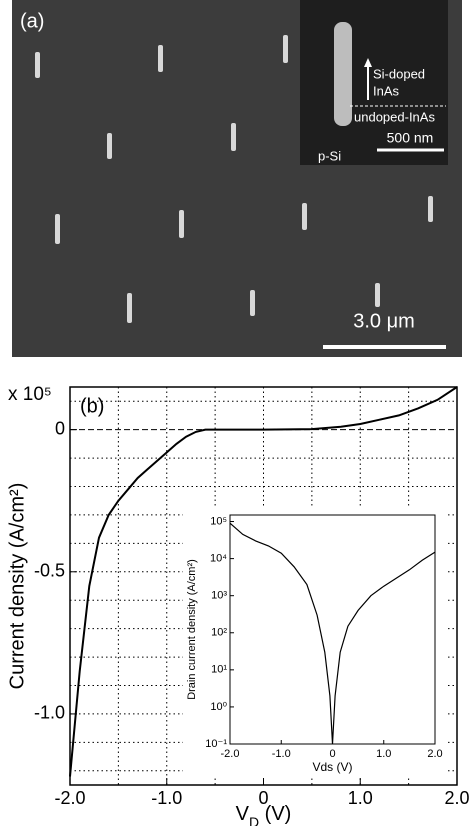  Describe the element at coordinates (192, 629) in the screenshot. I see `y-axis-label: Drain current density (A/cm²)` at that location.